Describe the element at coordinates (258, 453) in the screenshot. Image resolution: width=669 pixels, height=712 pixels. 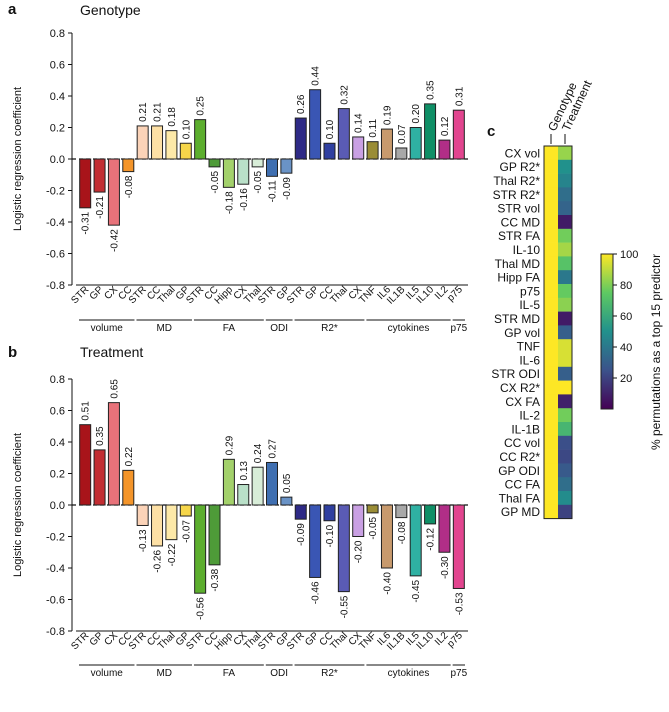
I see `bar-value-label: 0.24` at that location.